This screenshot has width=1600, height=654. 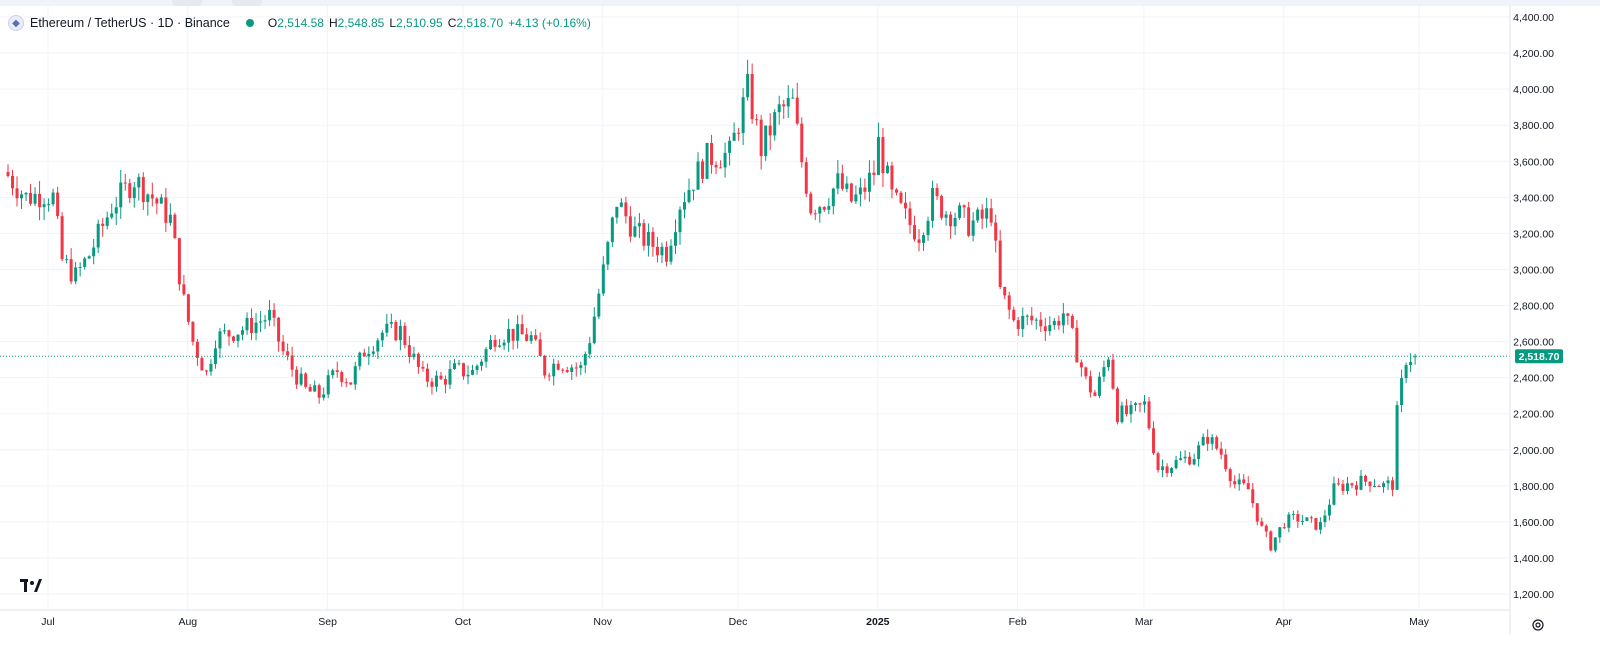 I want to click on price-tick-label: 3,600.00, so click(x=1533, y=162).